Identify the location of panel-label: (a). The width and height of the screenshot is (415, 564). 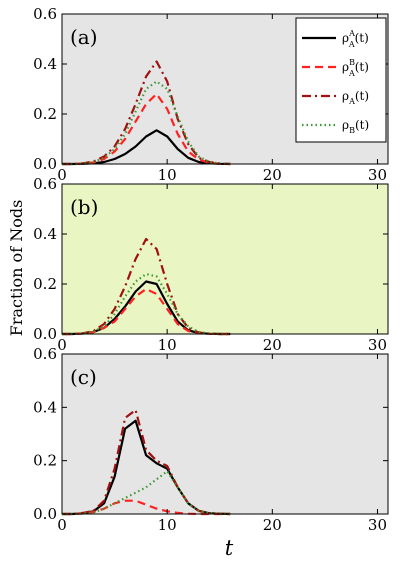
(84, 37).